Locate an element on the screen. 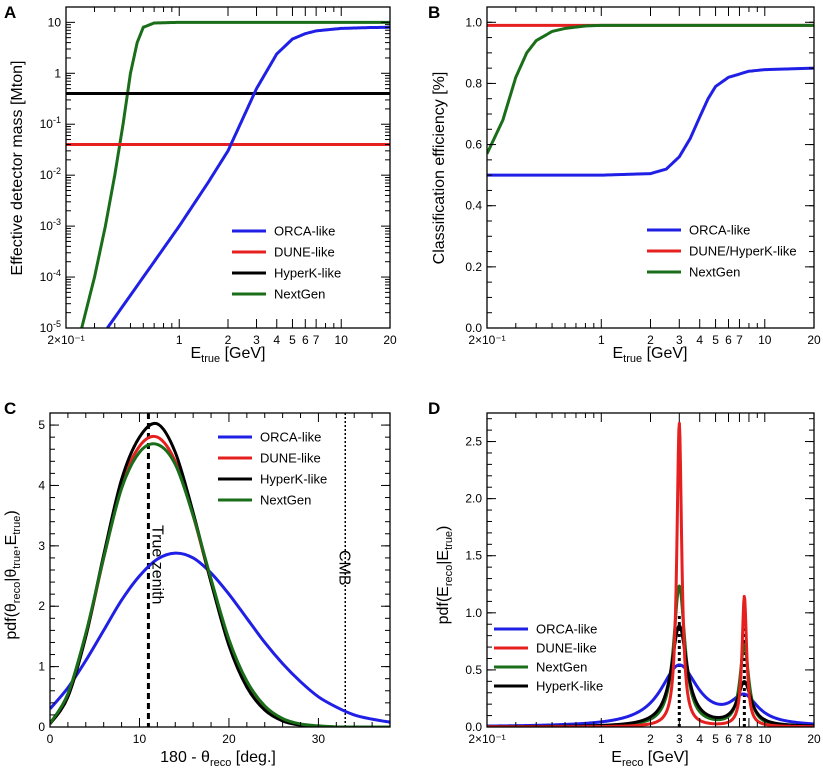 Image resolution: width=823 pixels, height=775 pixels. y-tick-label: 0.5 is located at coordinates (473, 670).